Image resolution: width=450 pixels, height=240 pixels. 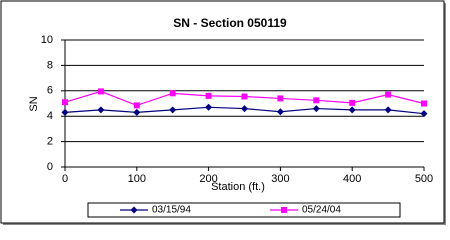 What do you see at coordinates (50, 167) in the screenshot?
I see `y-tick-label: 0` at bounding box center [50, 167].